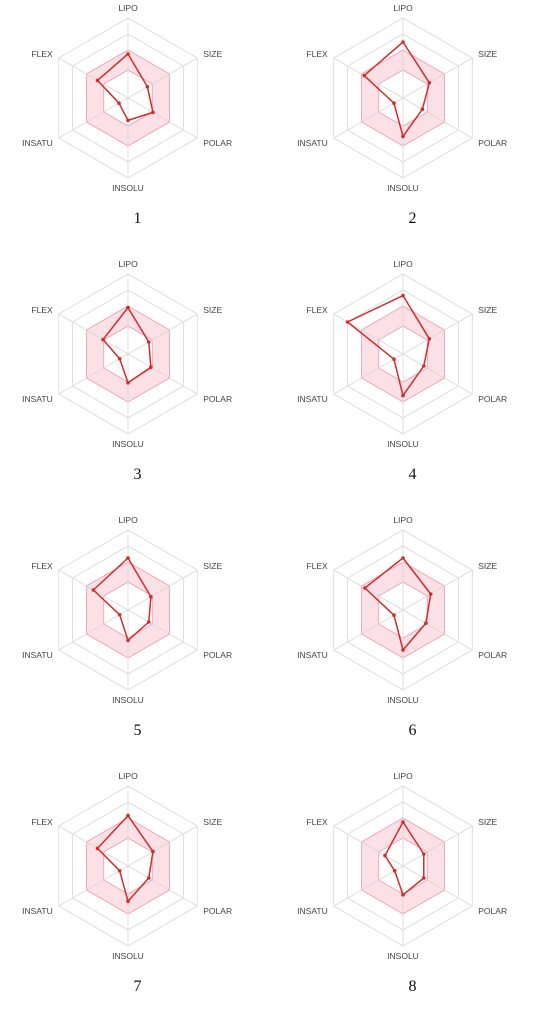  I want to click on radar-panel-1: LIPO SIZE POLAR INSOLU INSATU FLEX 1, so click(137, 128).